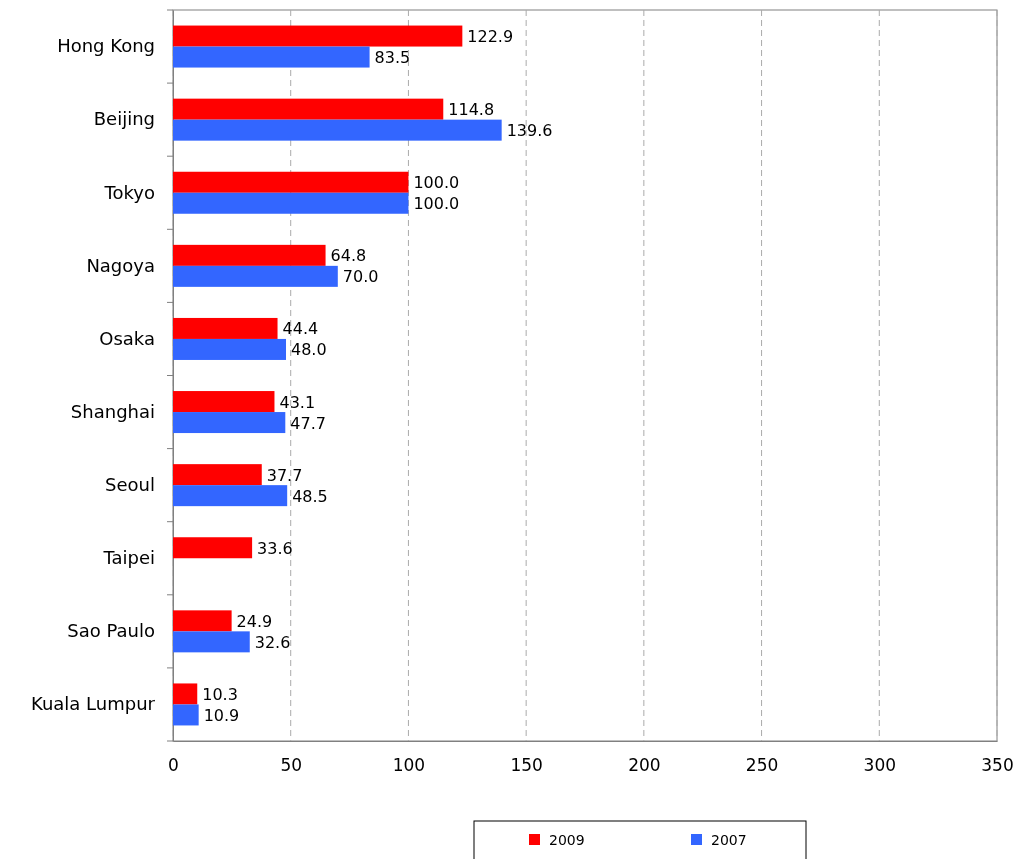 The height and width of the screenshot is (859, 1019). Describe the element at coordinates (729, 840) in the screenshot. I see `legend-label: 2007` at that location.